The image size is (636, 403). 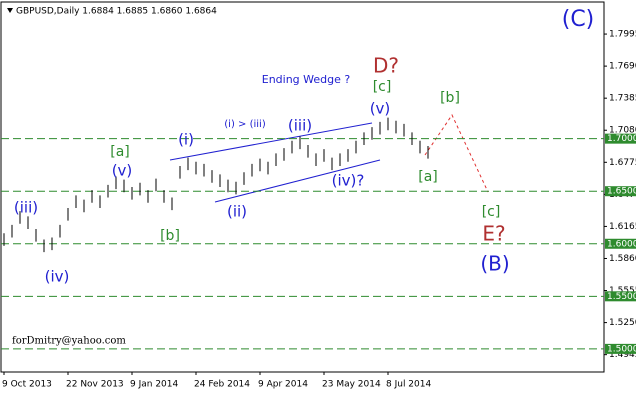 I want to click on chart-title: GBPUSD,Daily 1.6884 1.6885 1.6860 1.6864, so click(x=116, y=12).